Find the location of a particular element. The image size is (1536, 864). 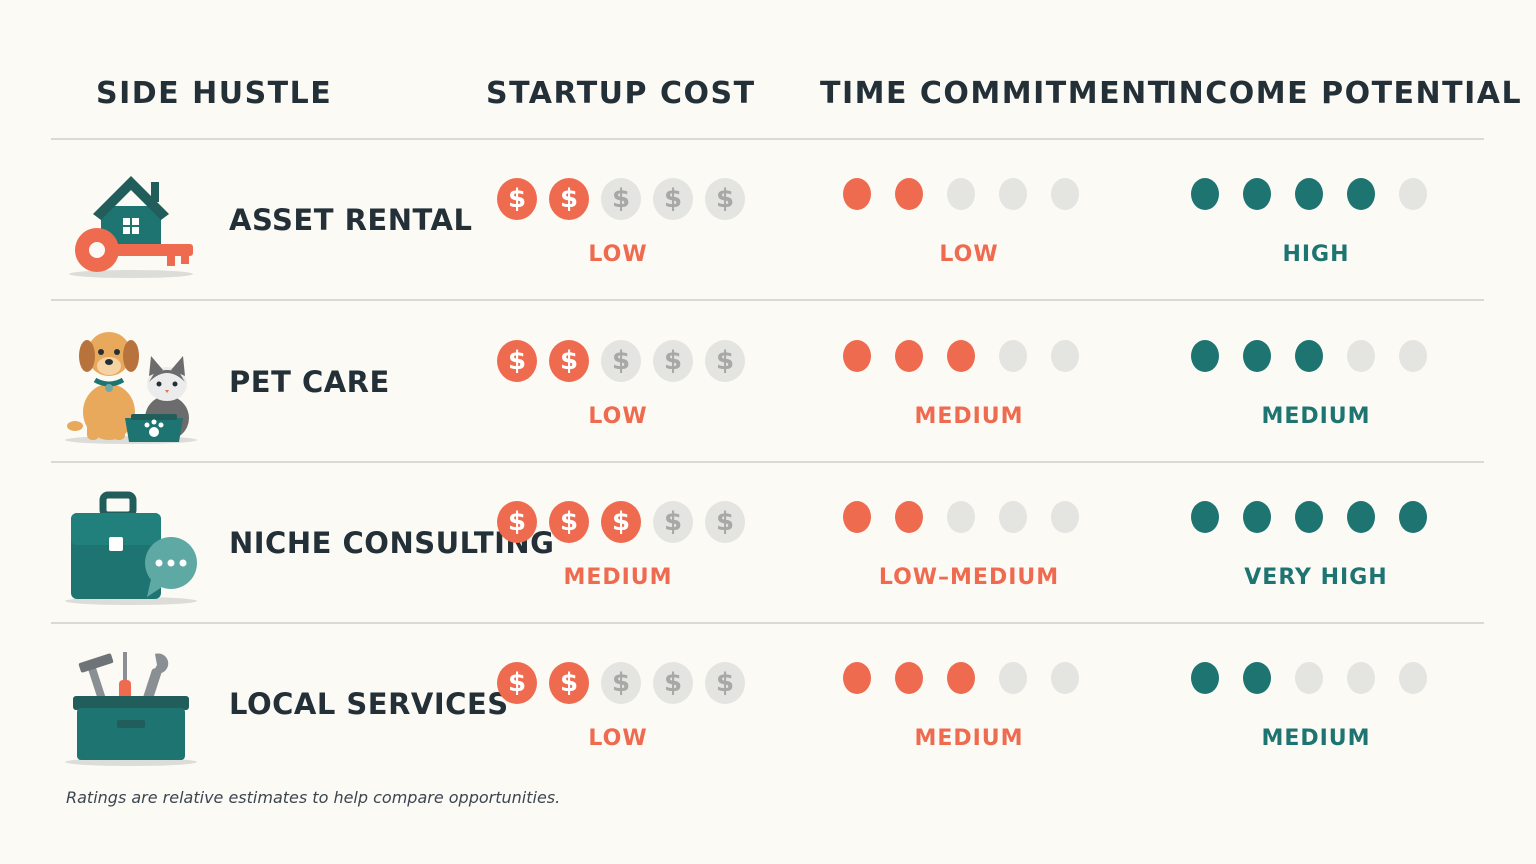

income-potential-label: MEDIUM is located at coordinates (1316, 738).